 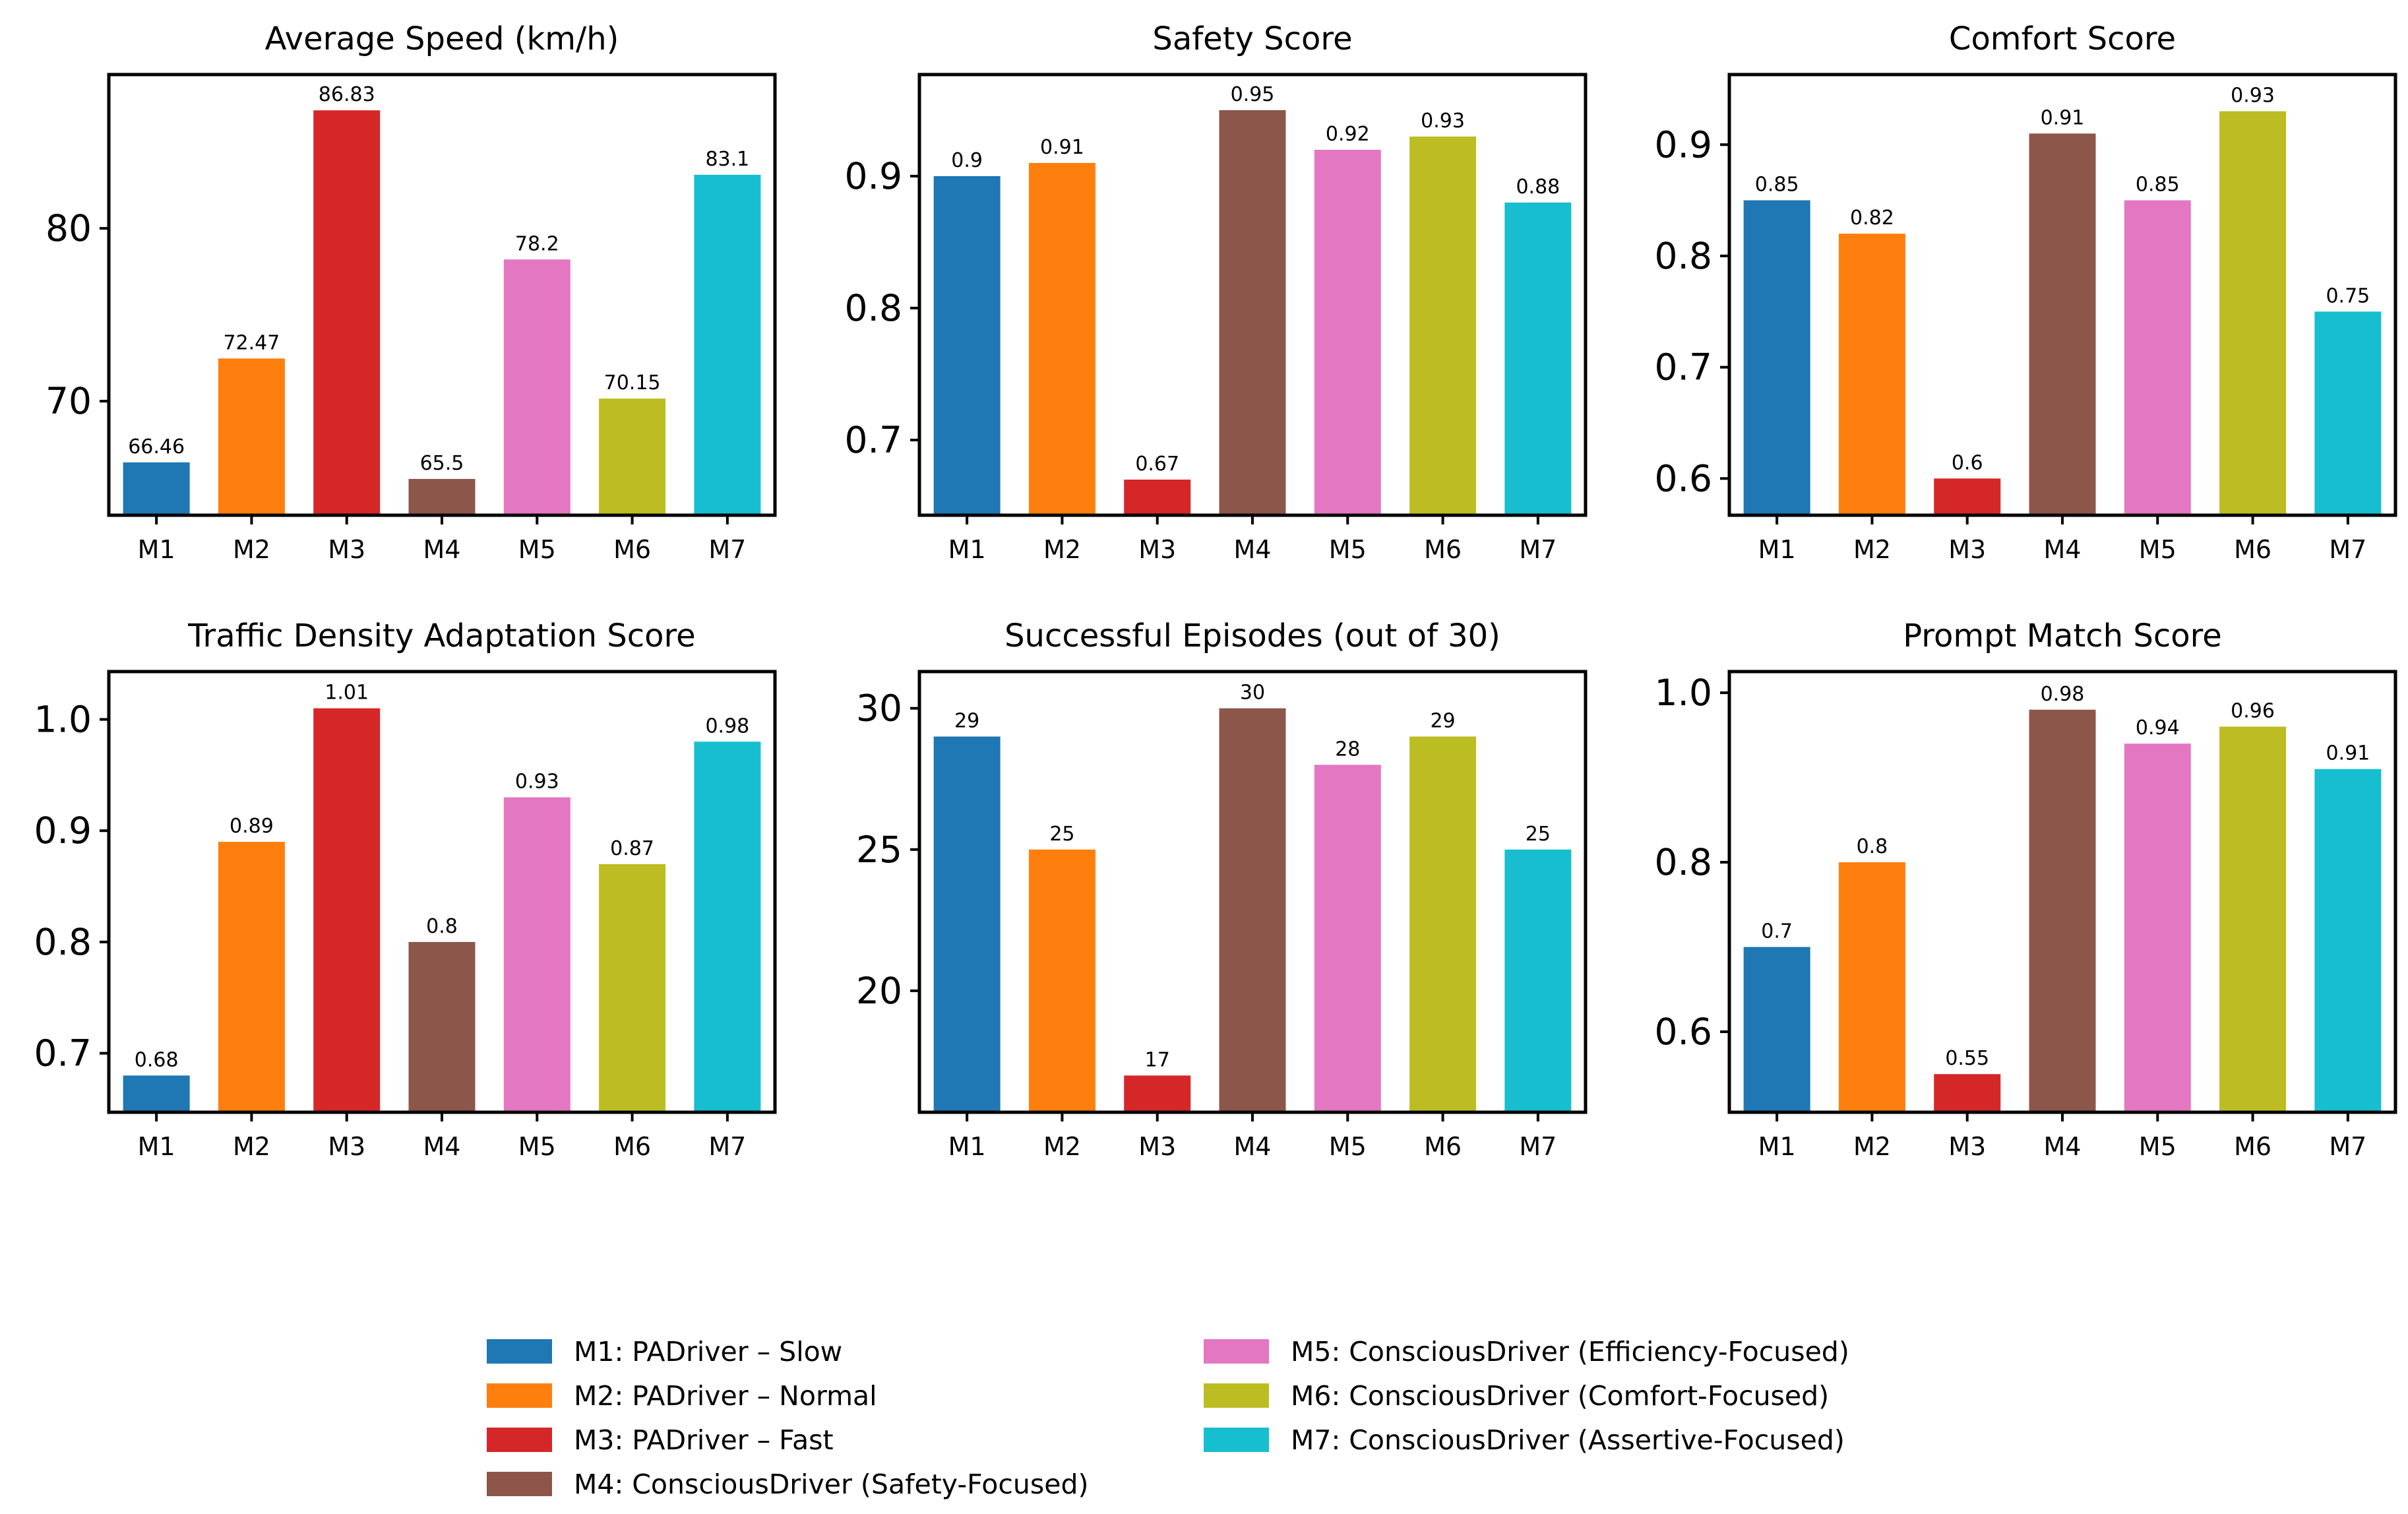 What do you see at coordinates (1967, 1058) in the screenshot?
I see `data-label: 0.55` at bounding box center [1967, 1058].